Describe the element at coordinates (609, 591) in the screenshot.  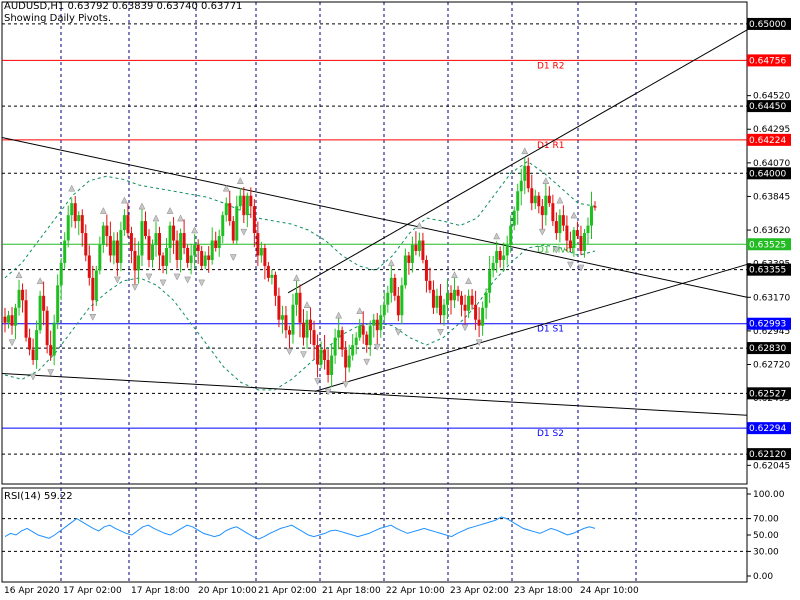
I see `x-tick-label: 24 Apr 10:00` at that location.